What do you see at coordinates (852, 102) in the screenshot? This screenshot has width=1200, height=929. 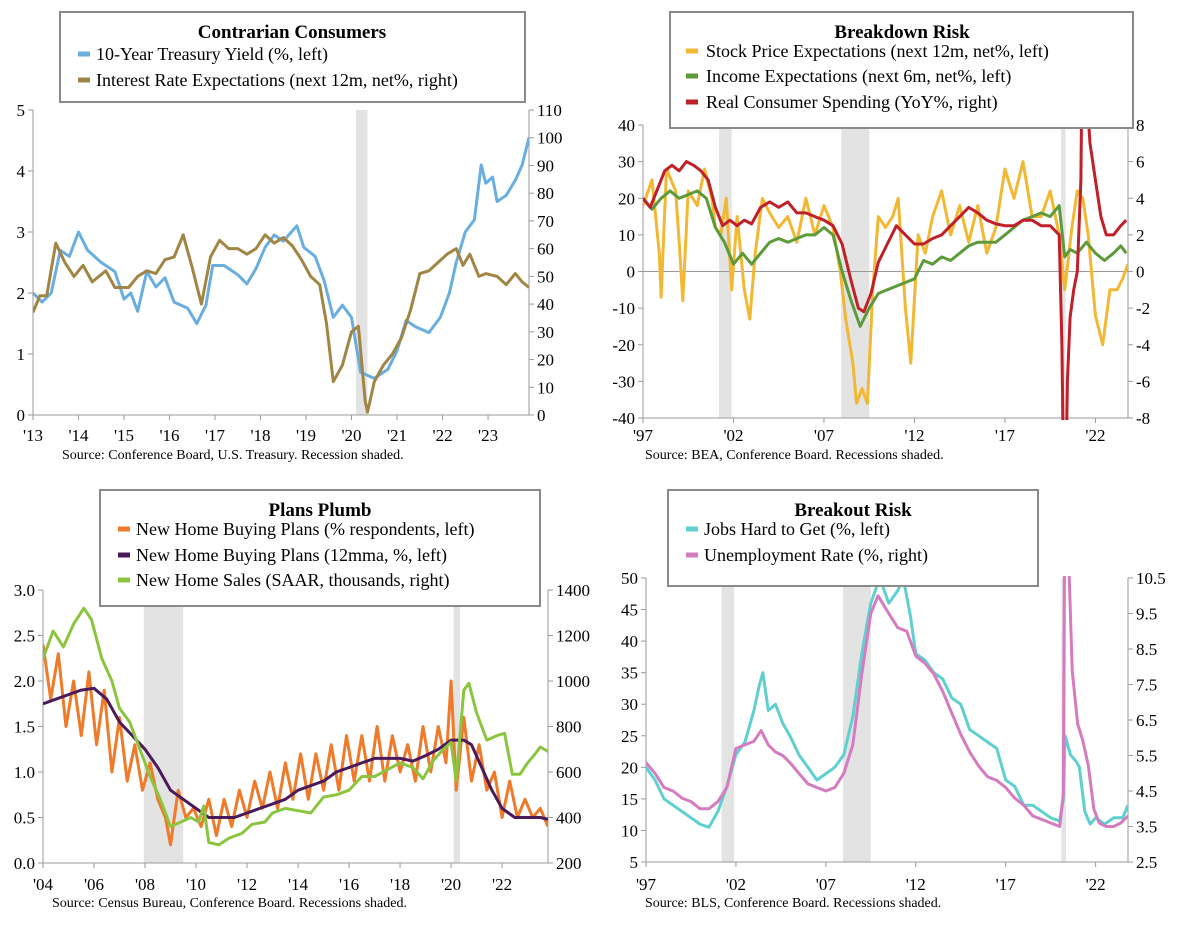 I see `legend-label: Real Consumer Spending (YoY%, right)` at bounding box center [852, 102].